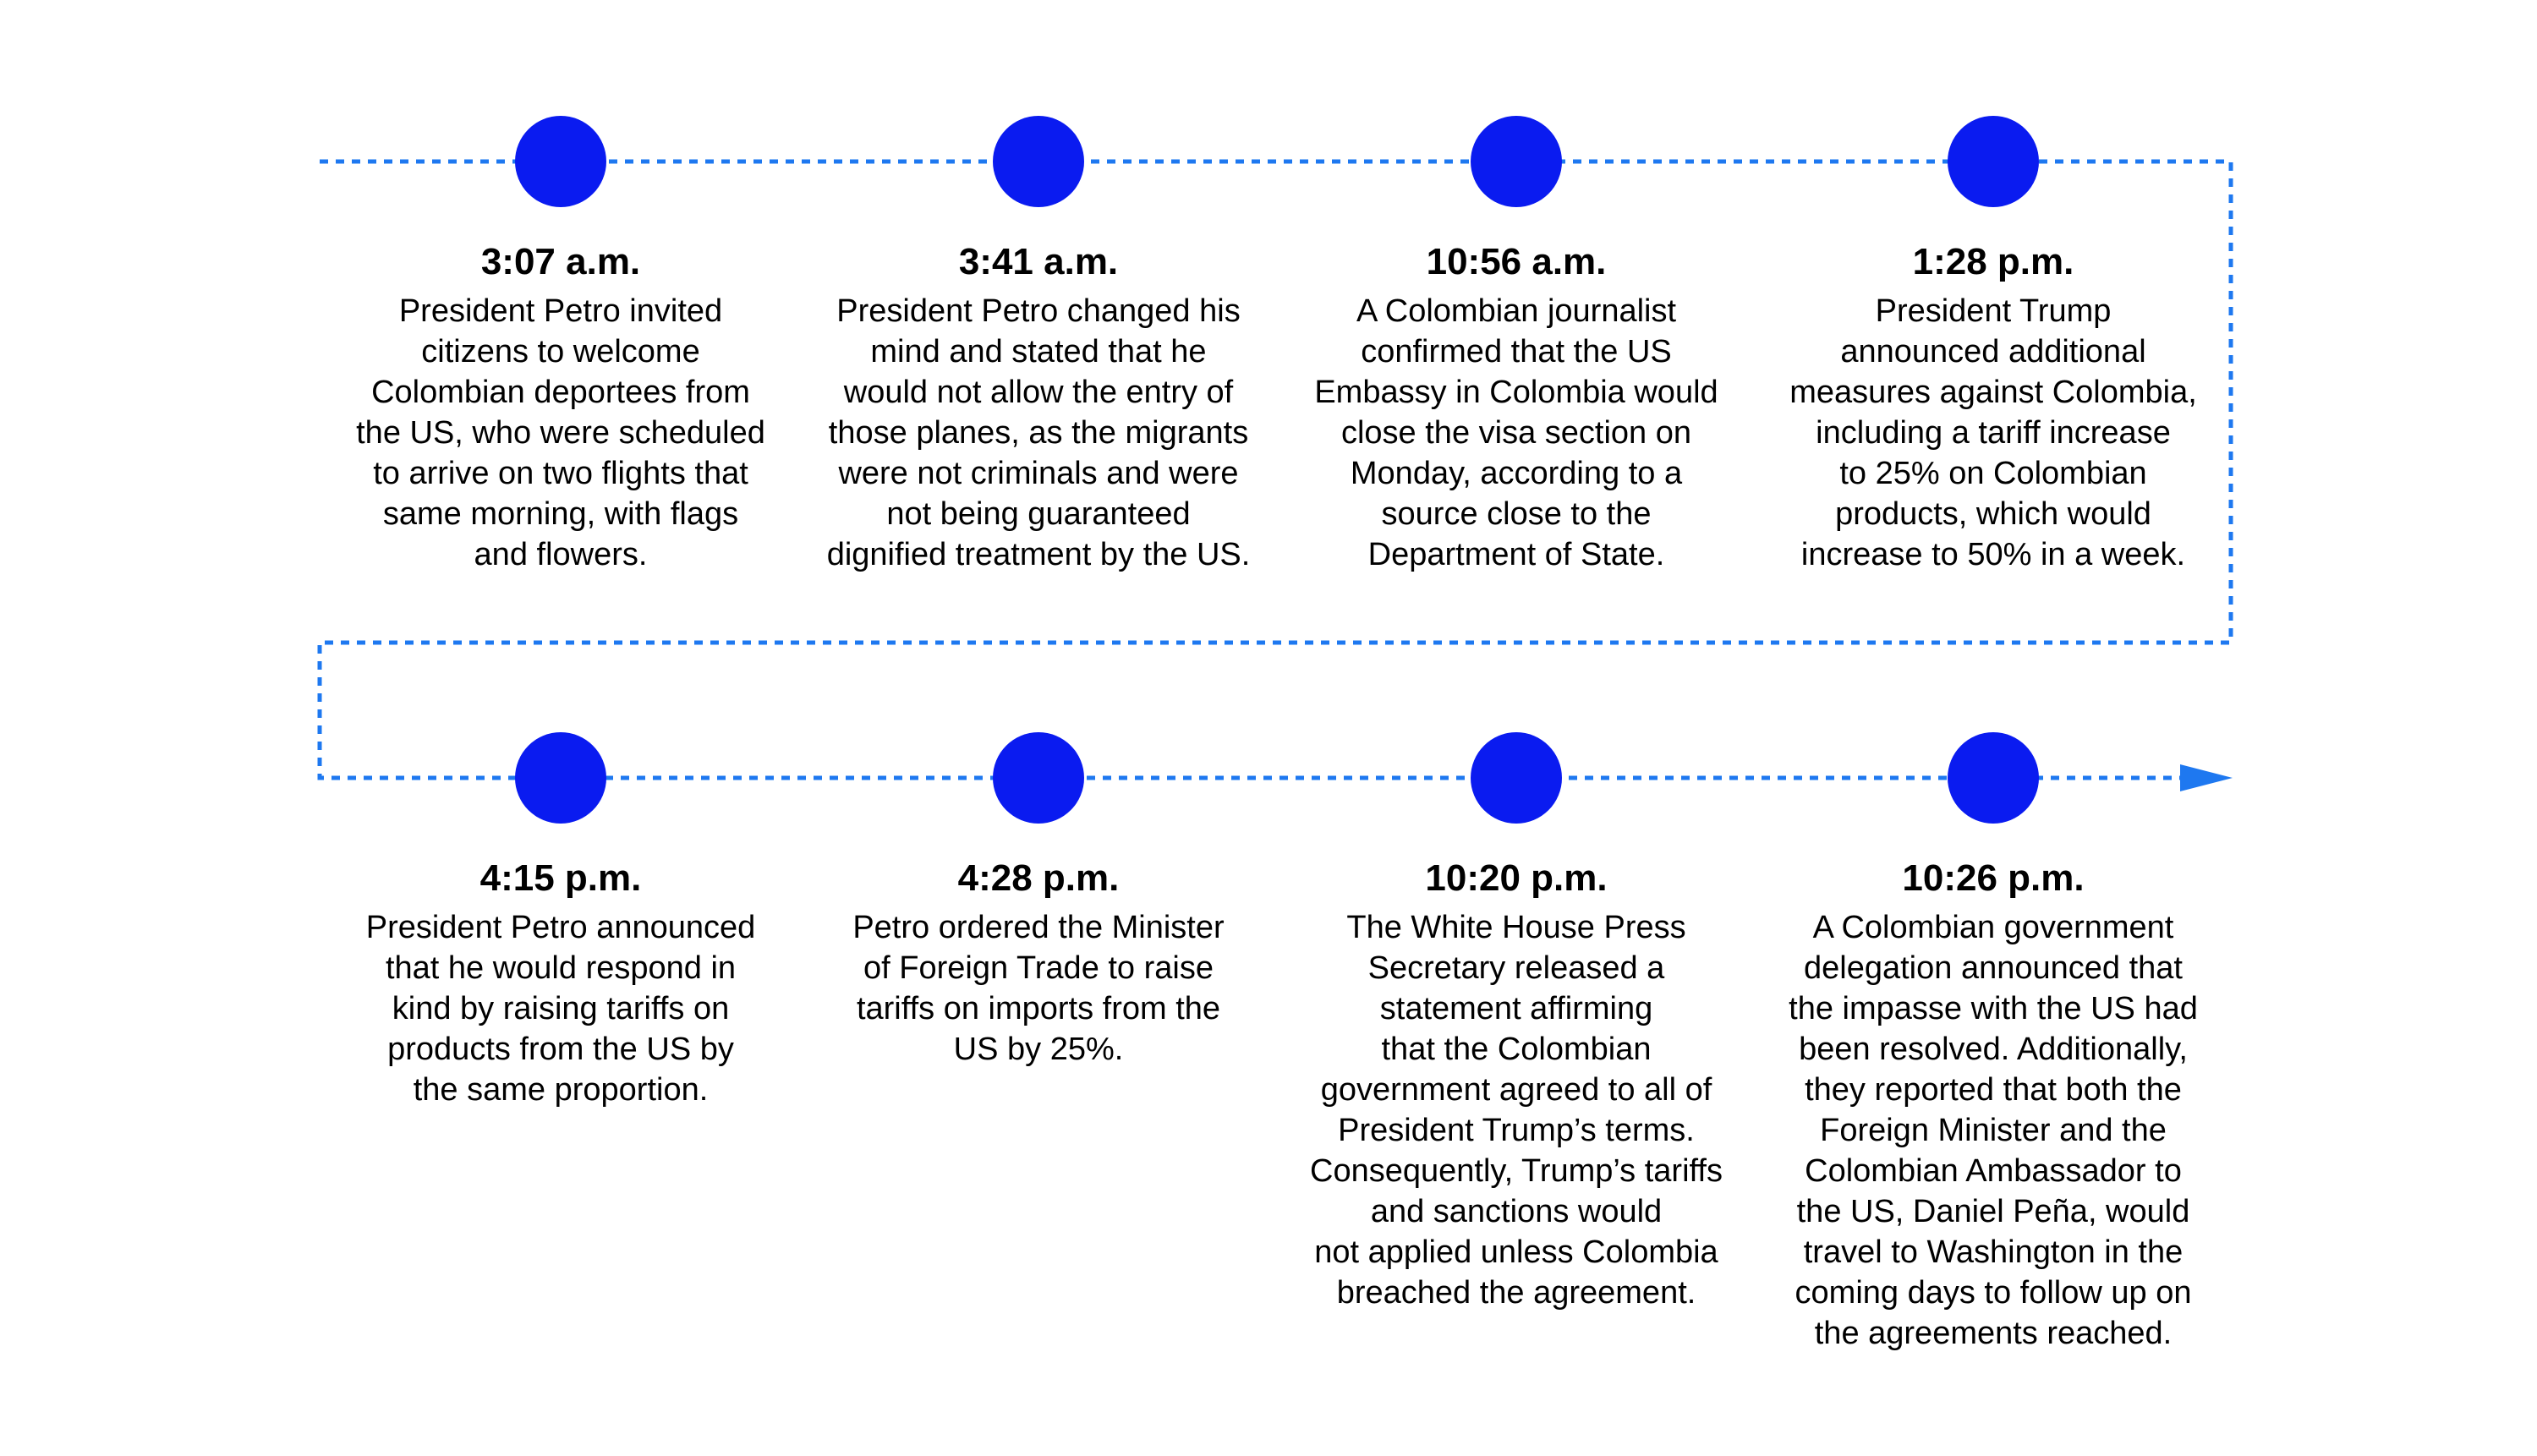  Describe the element at coordinates (1038, 878) in the screenshot. I see `event-time: 4:28 p.m.` at that location.